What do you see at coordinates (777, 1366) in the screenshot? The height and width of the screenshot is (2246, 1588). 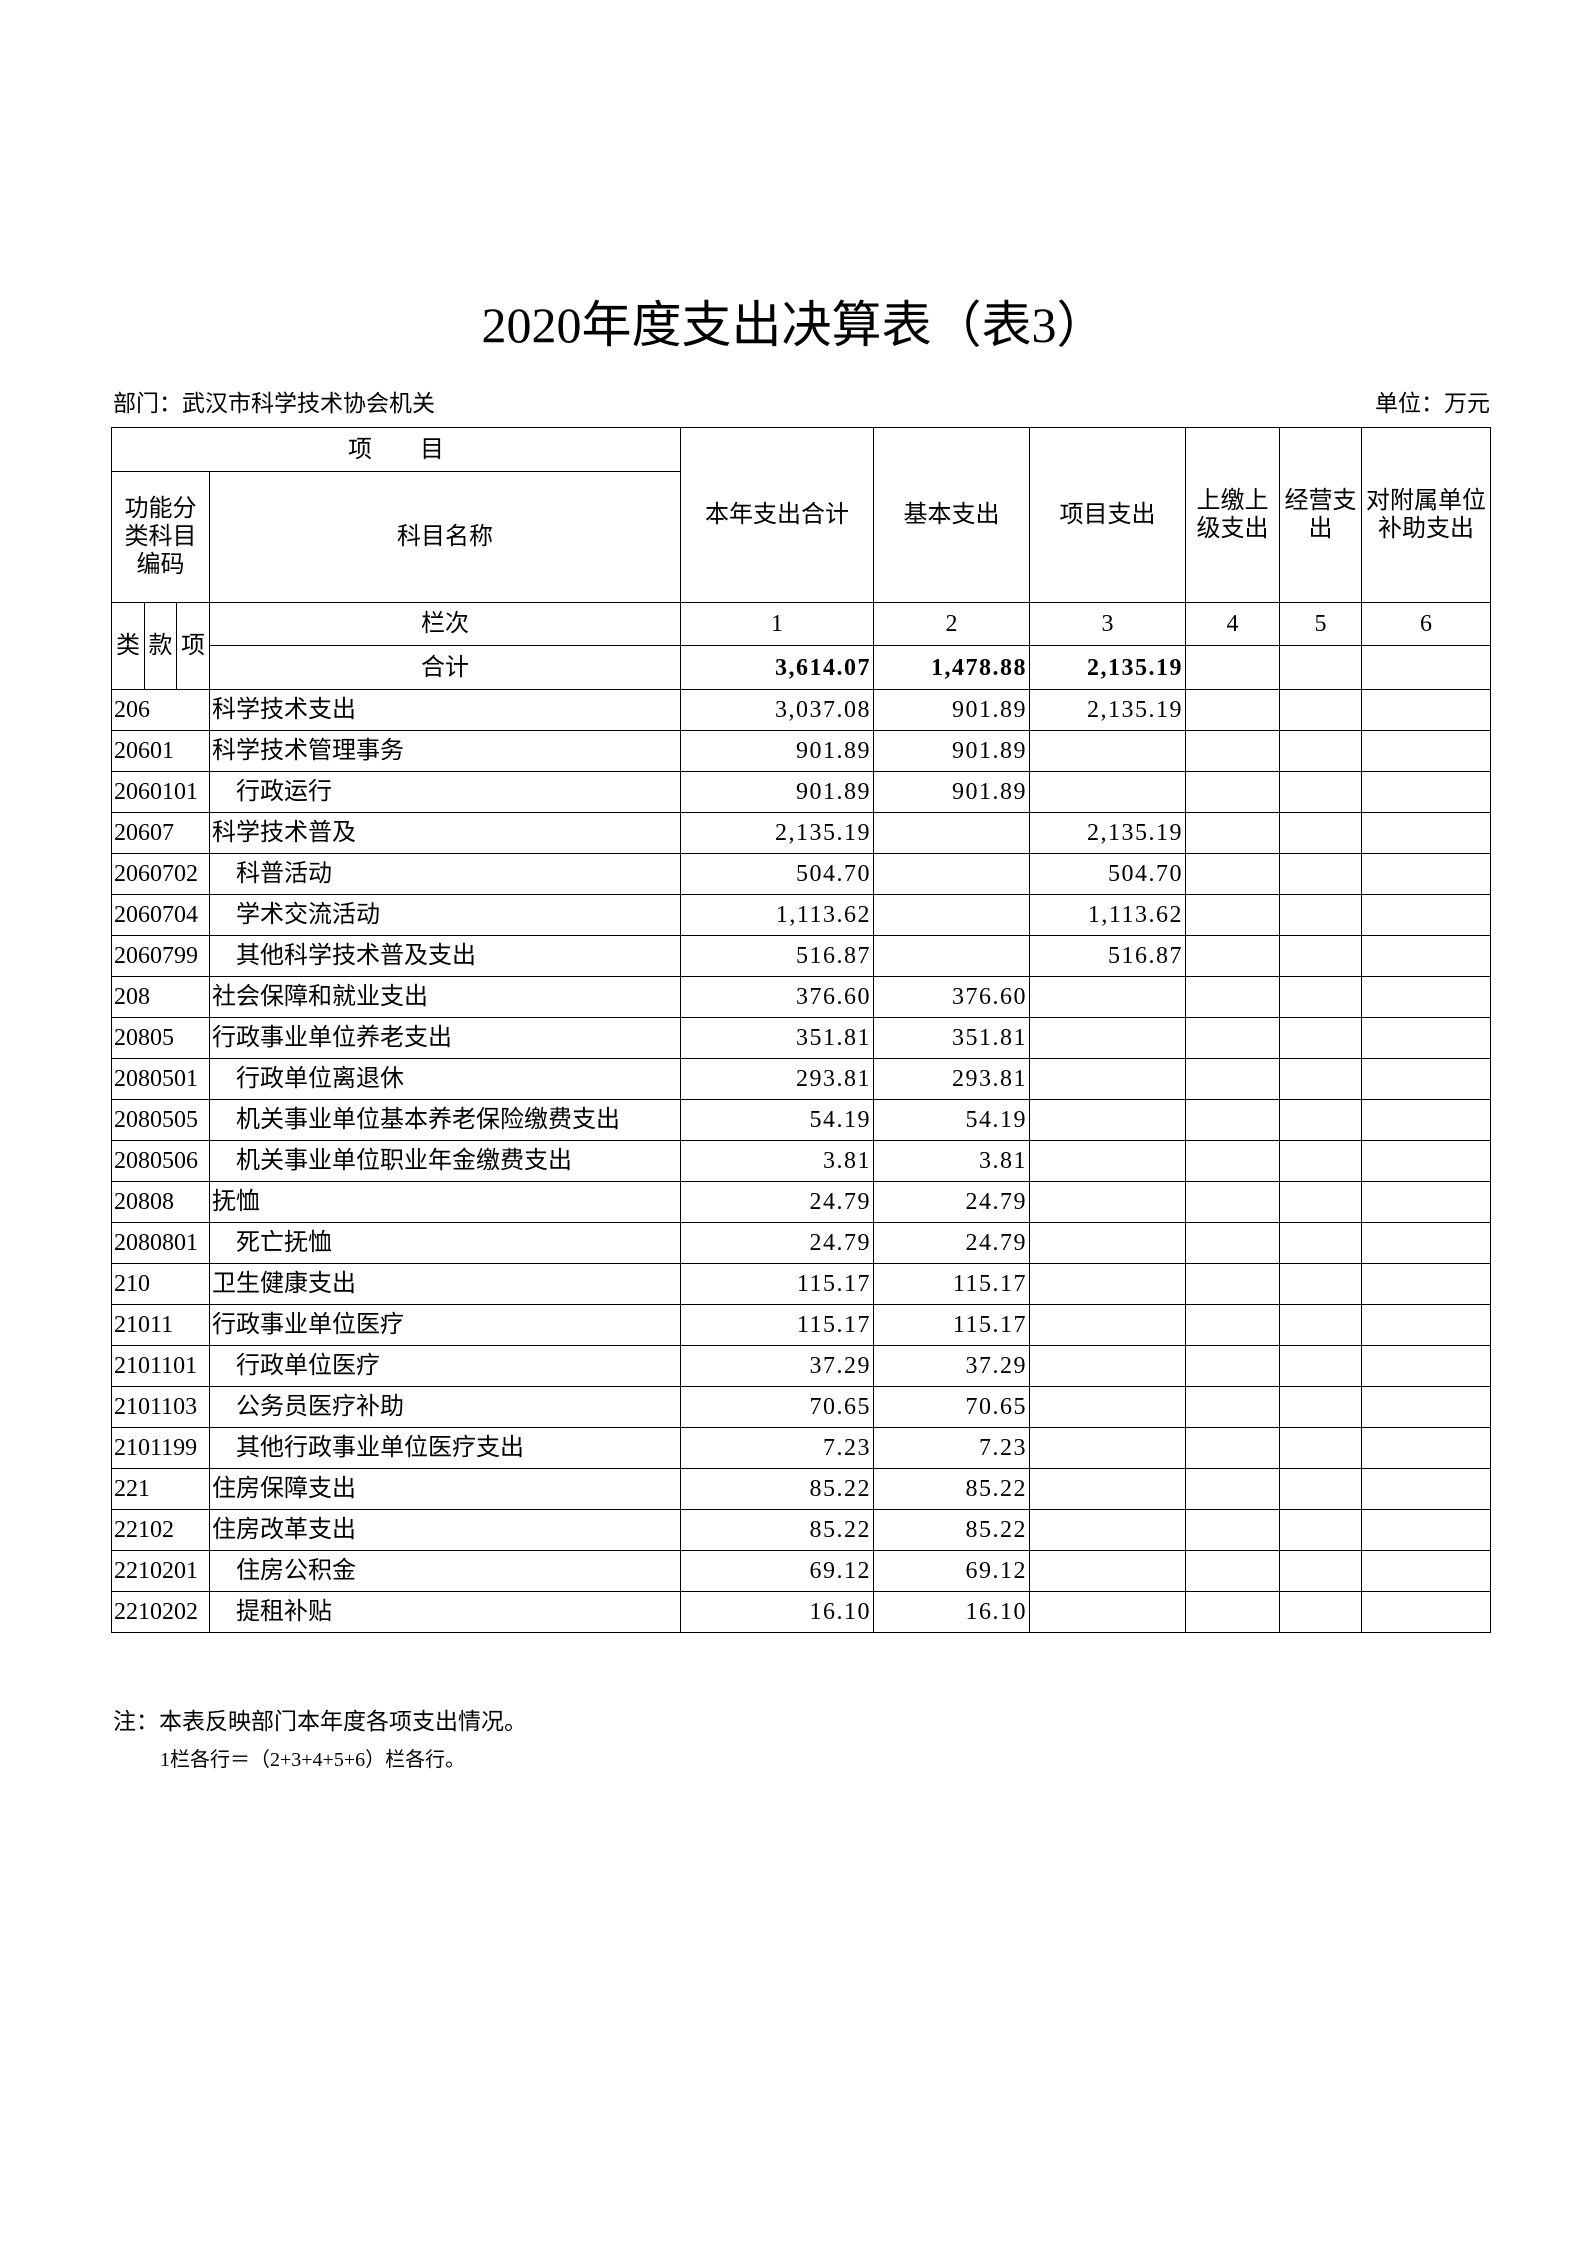 I see `cell-total: 37.29` at bounding box center [777, 1366].